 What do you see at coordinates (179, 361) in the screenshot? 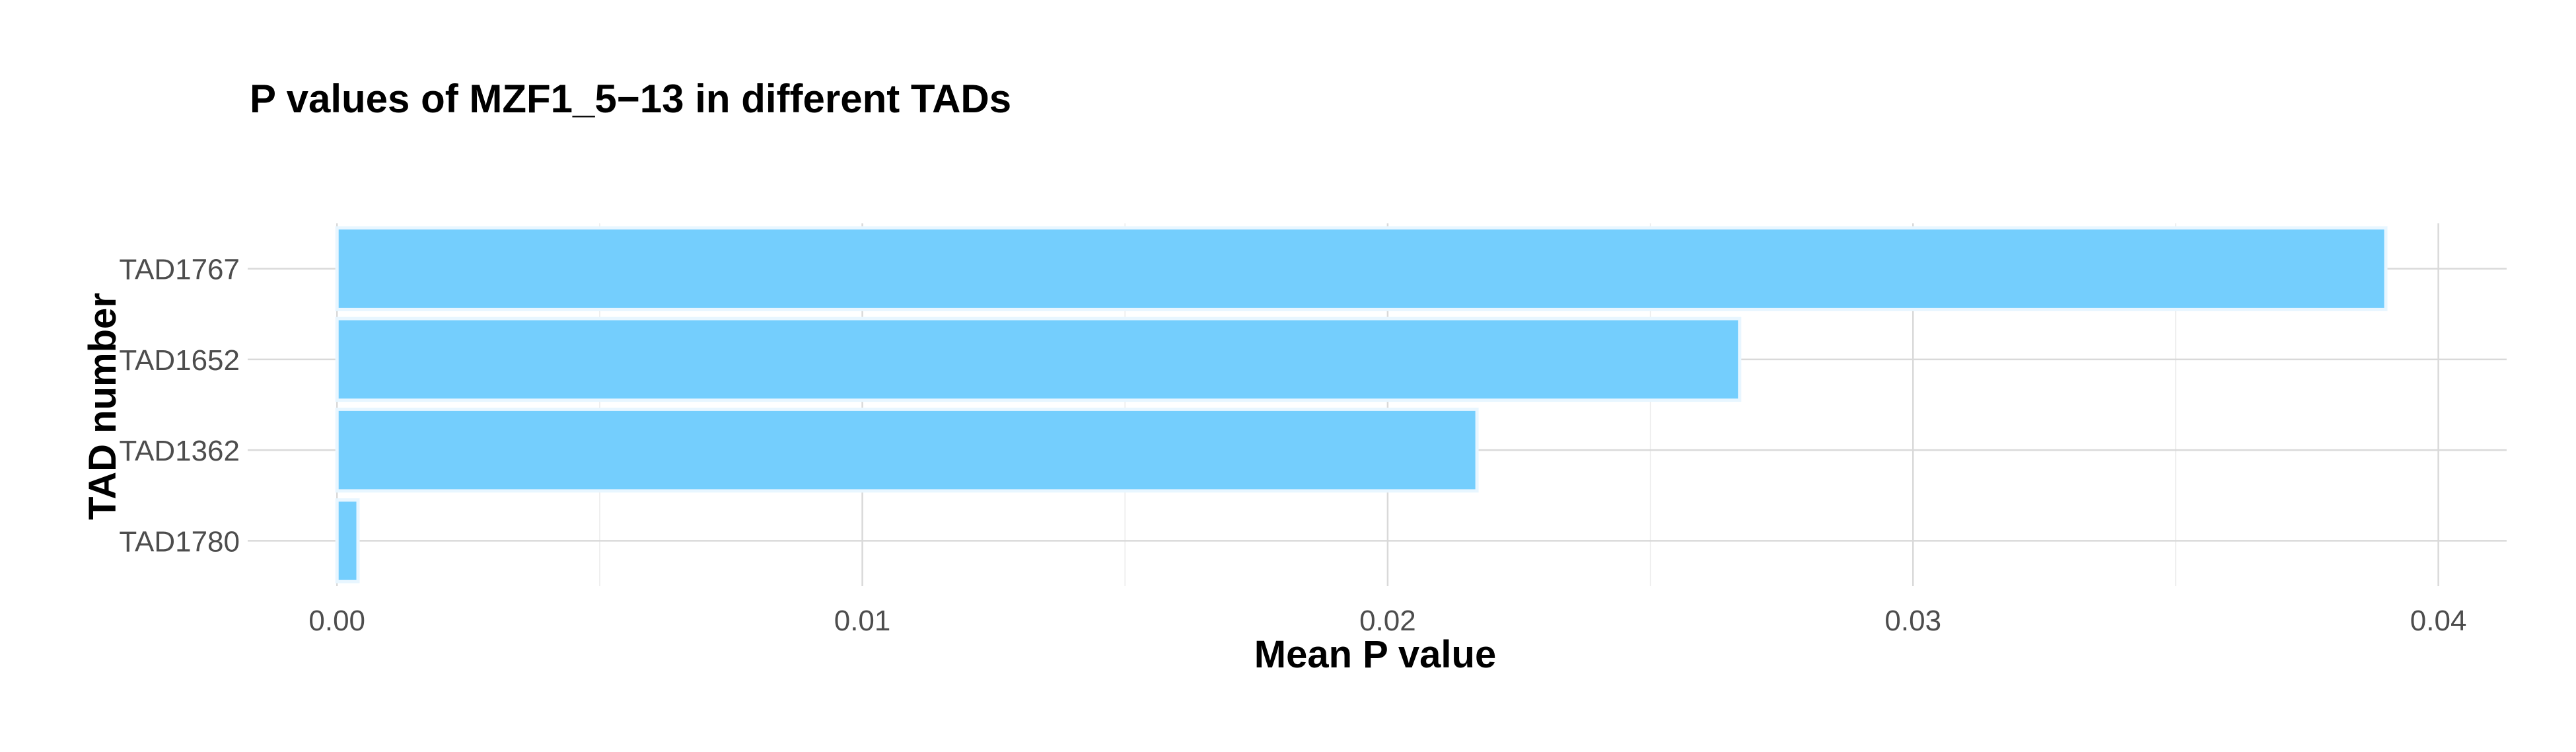
I see `y-tick-label: TAD1652` at bounding box center [179, 361].